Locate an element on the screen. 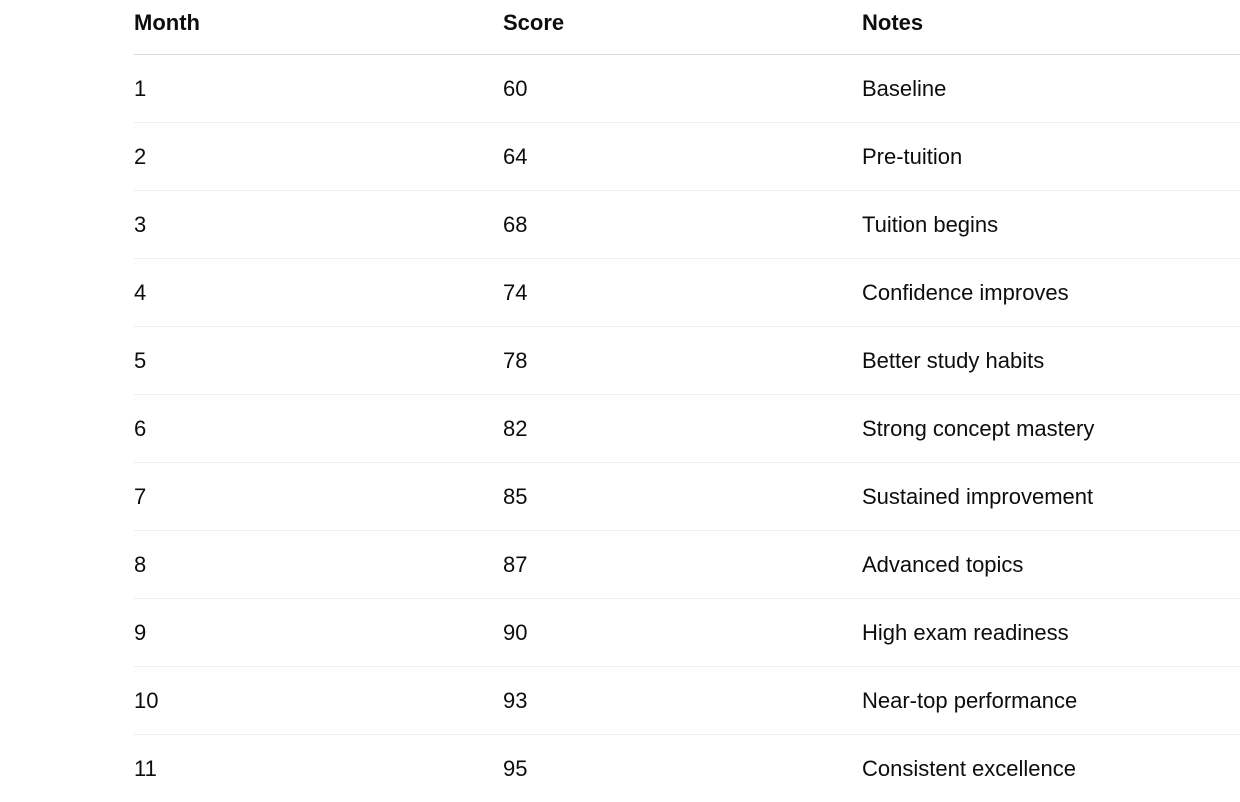 This screenshot has width=1240, height=802. table-row: 11 95 Consistent excellence is located at coordinates (687, 768).